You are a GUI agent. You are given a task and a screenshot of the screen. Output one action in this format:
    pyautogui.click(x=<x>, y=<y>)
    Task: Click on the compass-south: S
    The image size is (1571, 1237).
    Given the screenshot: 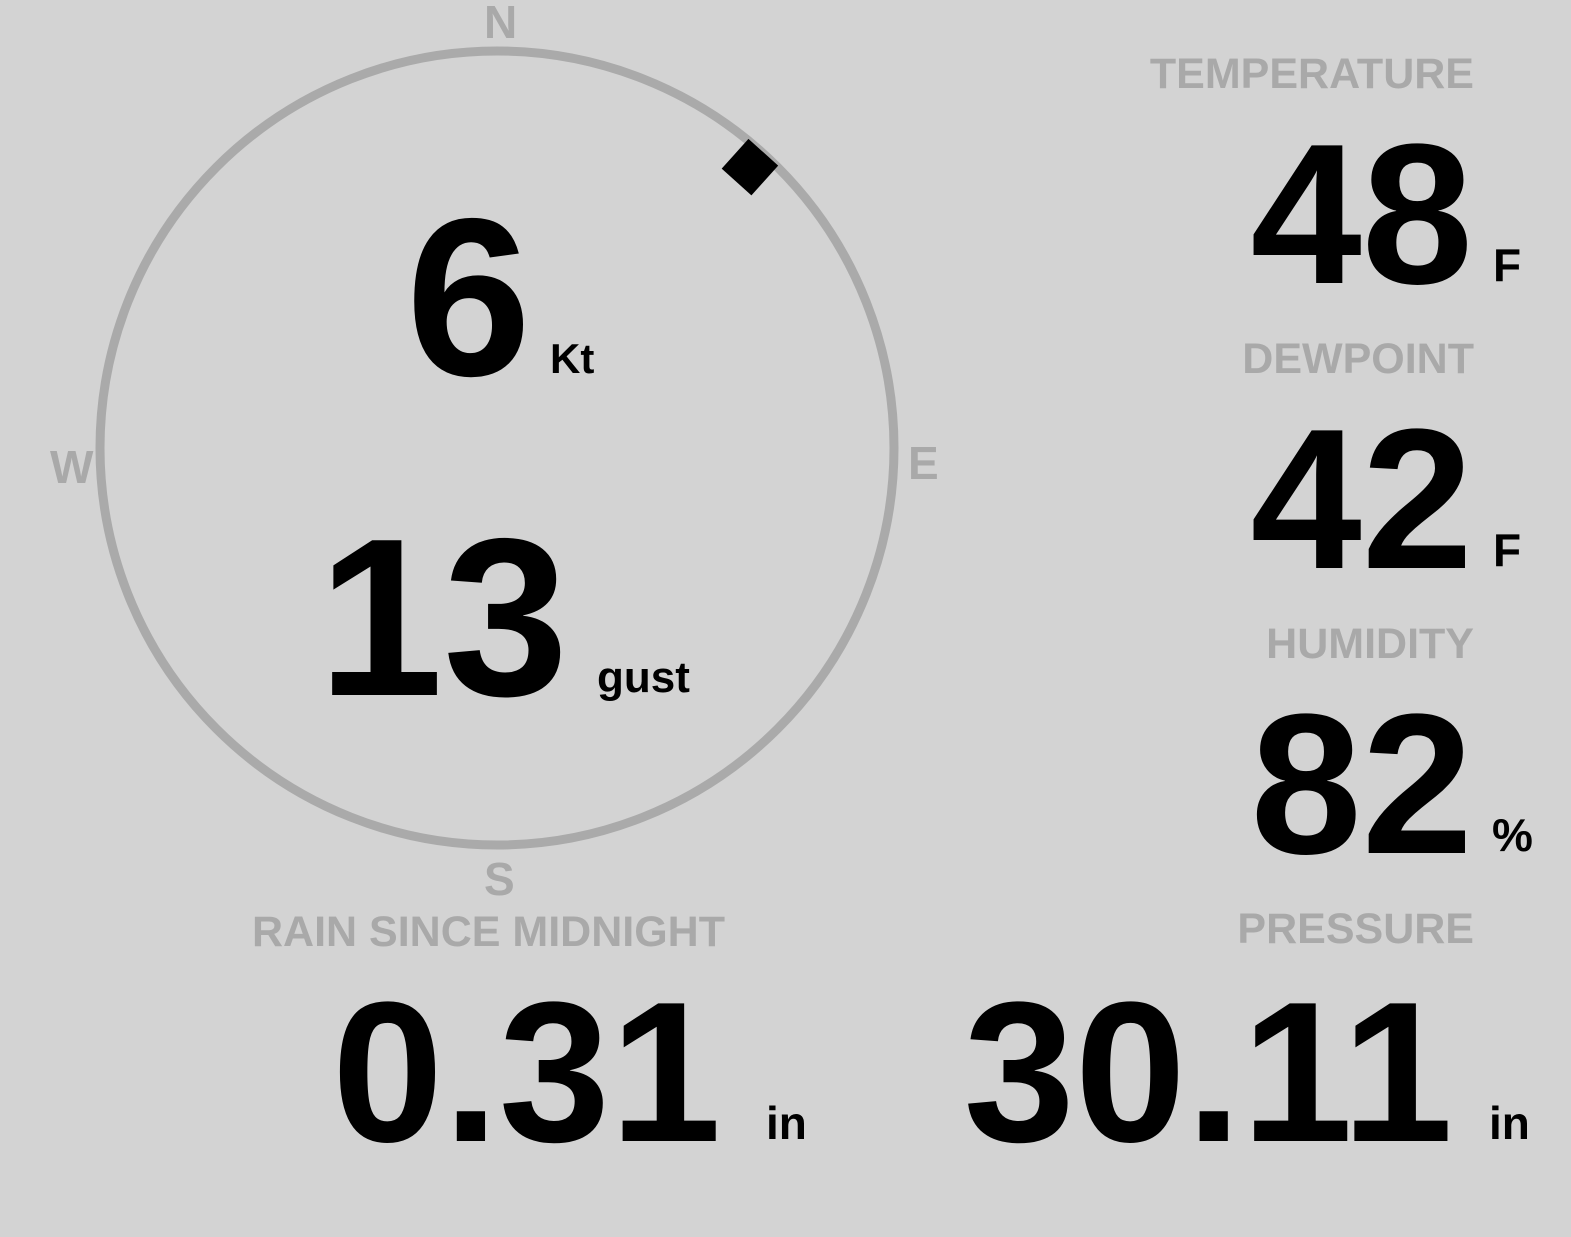 What is the action you would take?
    pyautogui.click(x=499, y=879)
    